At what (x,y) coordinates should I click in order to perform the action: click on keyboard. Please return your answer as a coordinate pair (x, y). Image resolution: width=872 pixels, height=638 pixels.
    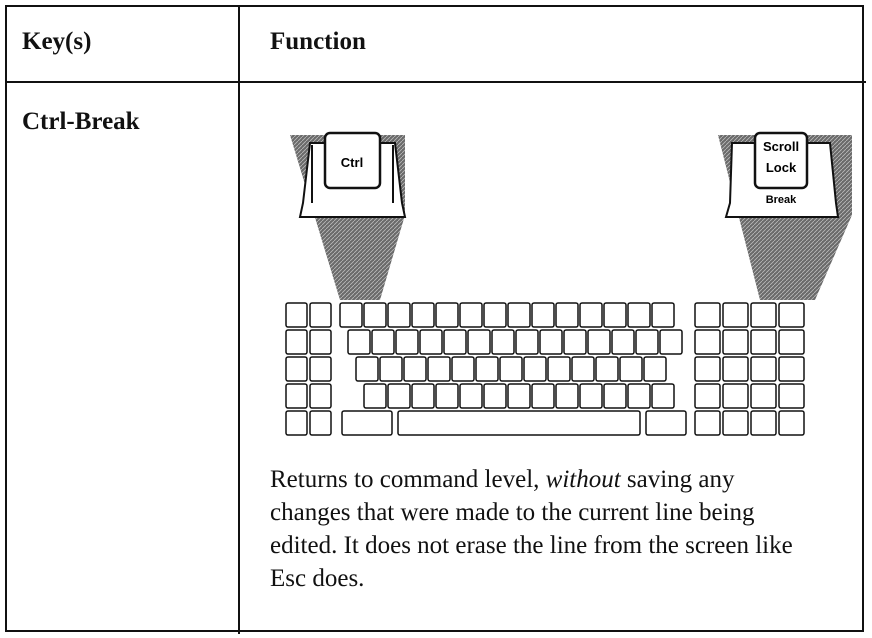
    Looking at the image, I should click on (545, 369).